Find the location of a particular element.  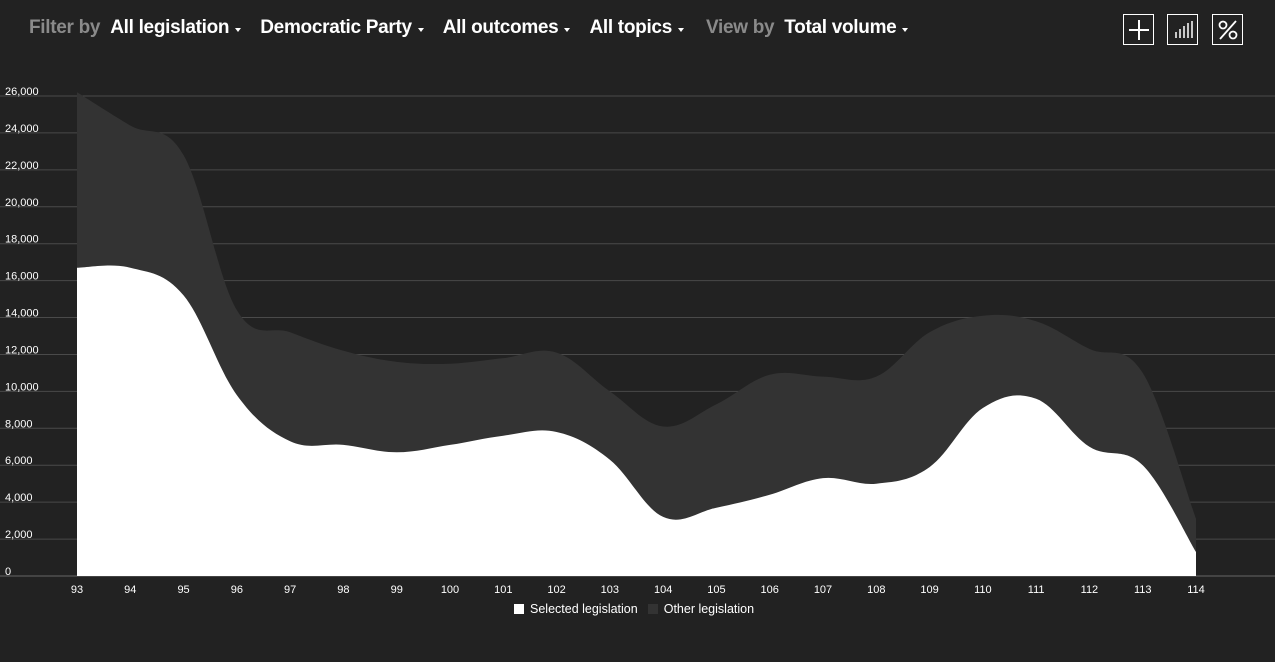

x-tick-label: 114 is located at coordinates (1196, 590).